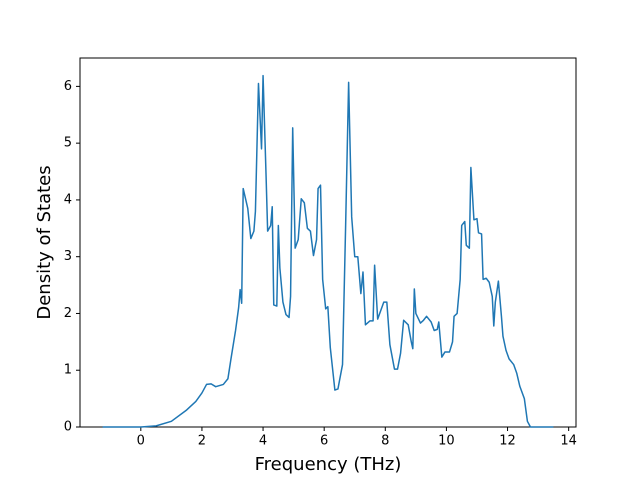  Describe the element at coordinates (68, 143) in the screenshot. I see `y-tick-label: 5` at that location.